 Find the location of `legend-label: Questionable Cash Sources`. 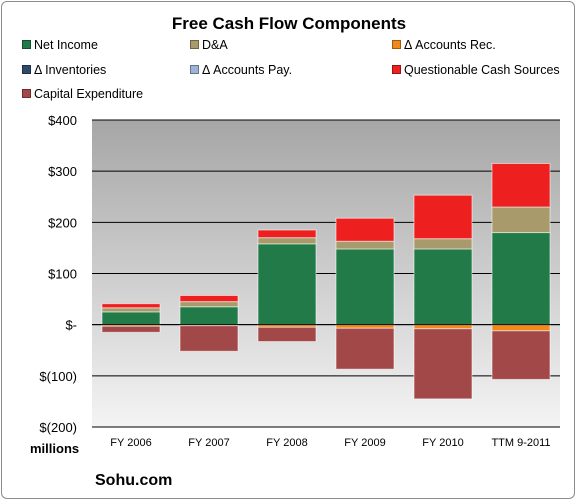

legend-label: Questionable Cash Sources is located at coordinates (482, 70).